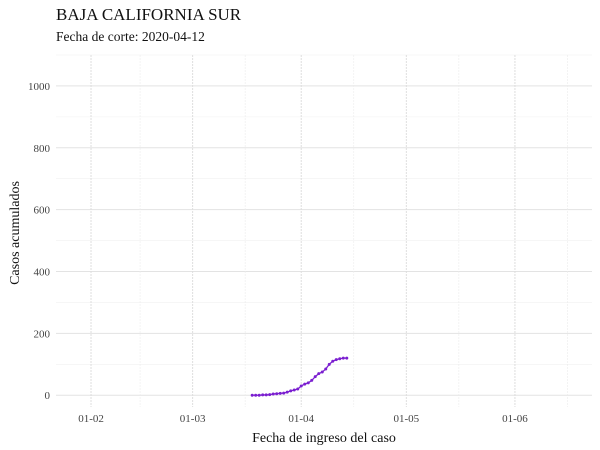 The width and height of the screenshot is (600, 450). What do you see at coordinates (15, 233) in the screenshot?
I see `y-axis-title: Casos acumulados` at bounding box center [15, 233].